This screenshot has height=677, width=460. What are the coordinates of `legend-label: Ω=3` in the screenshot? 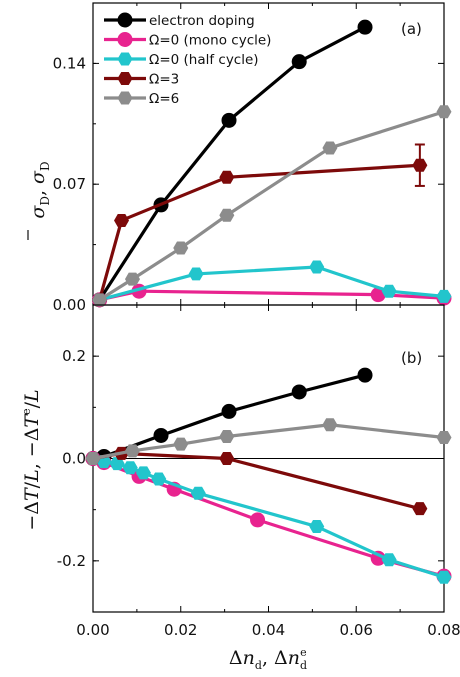 It's located at (164, 80).